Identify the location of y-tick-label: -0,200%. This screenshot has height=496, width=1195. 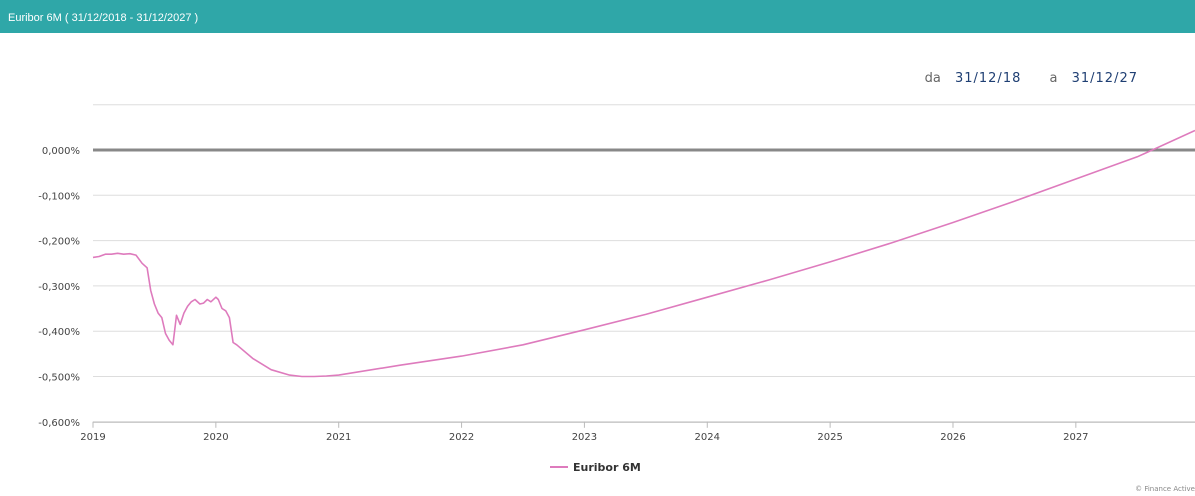
(59, 242).